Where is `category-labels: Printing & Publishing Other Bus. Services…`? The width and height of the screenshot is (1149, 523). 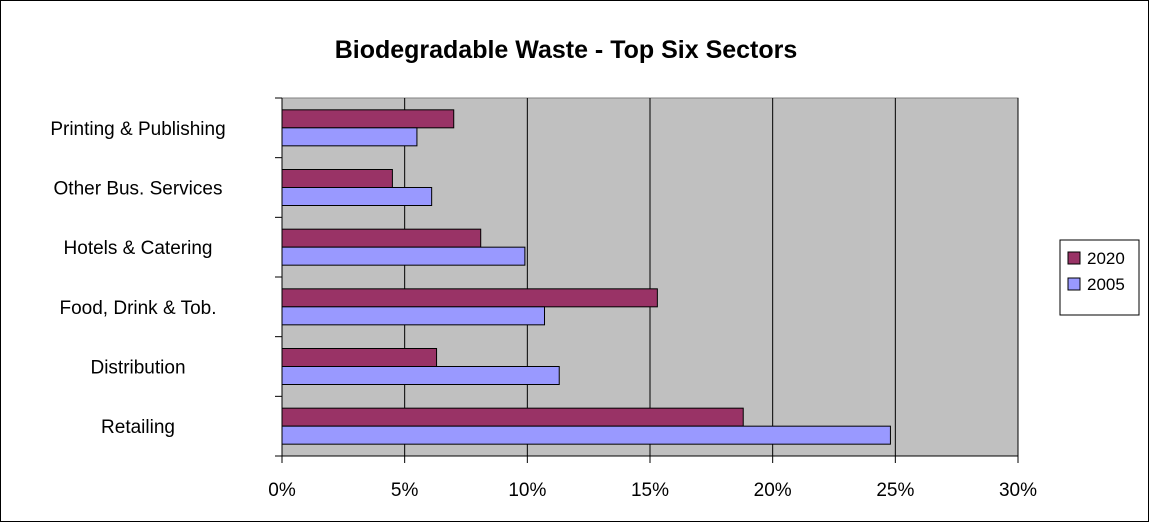
category-labels: Printing & Publishing Other Bus. Services… is located at coordinates (137, 278).